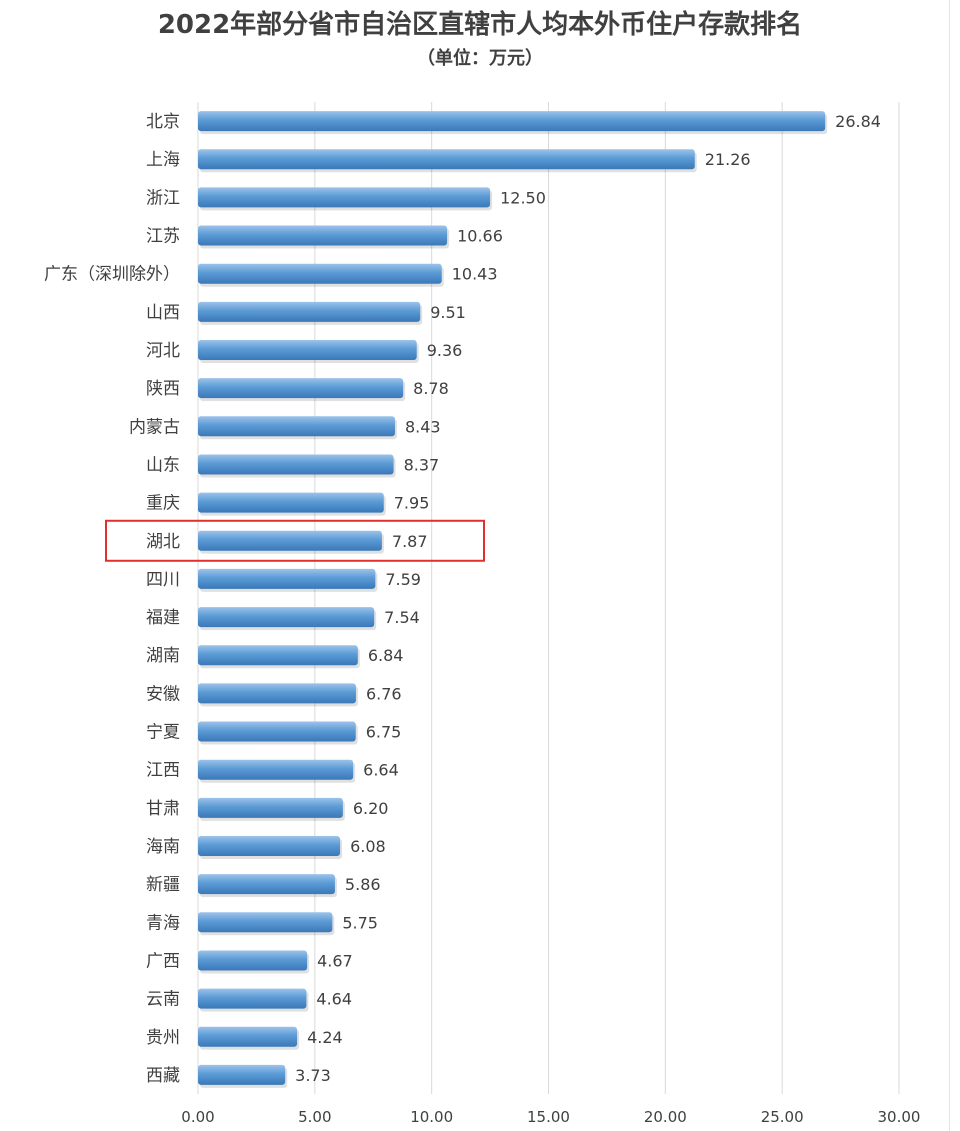 This screenshot has height=1131, width=960. Describe the element at coordinates (431, 388) in the screenshot. I see `value-label: 8.78` at that location.